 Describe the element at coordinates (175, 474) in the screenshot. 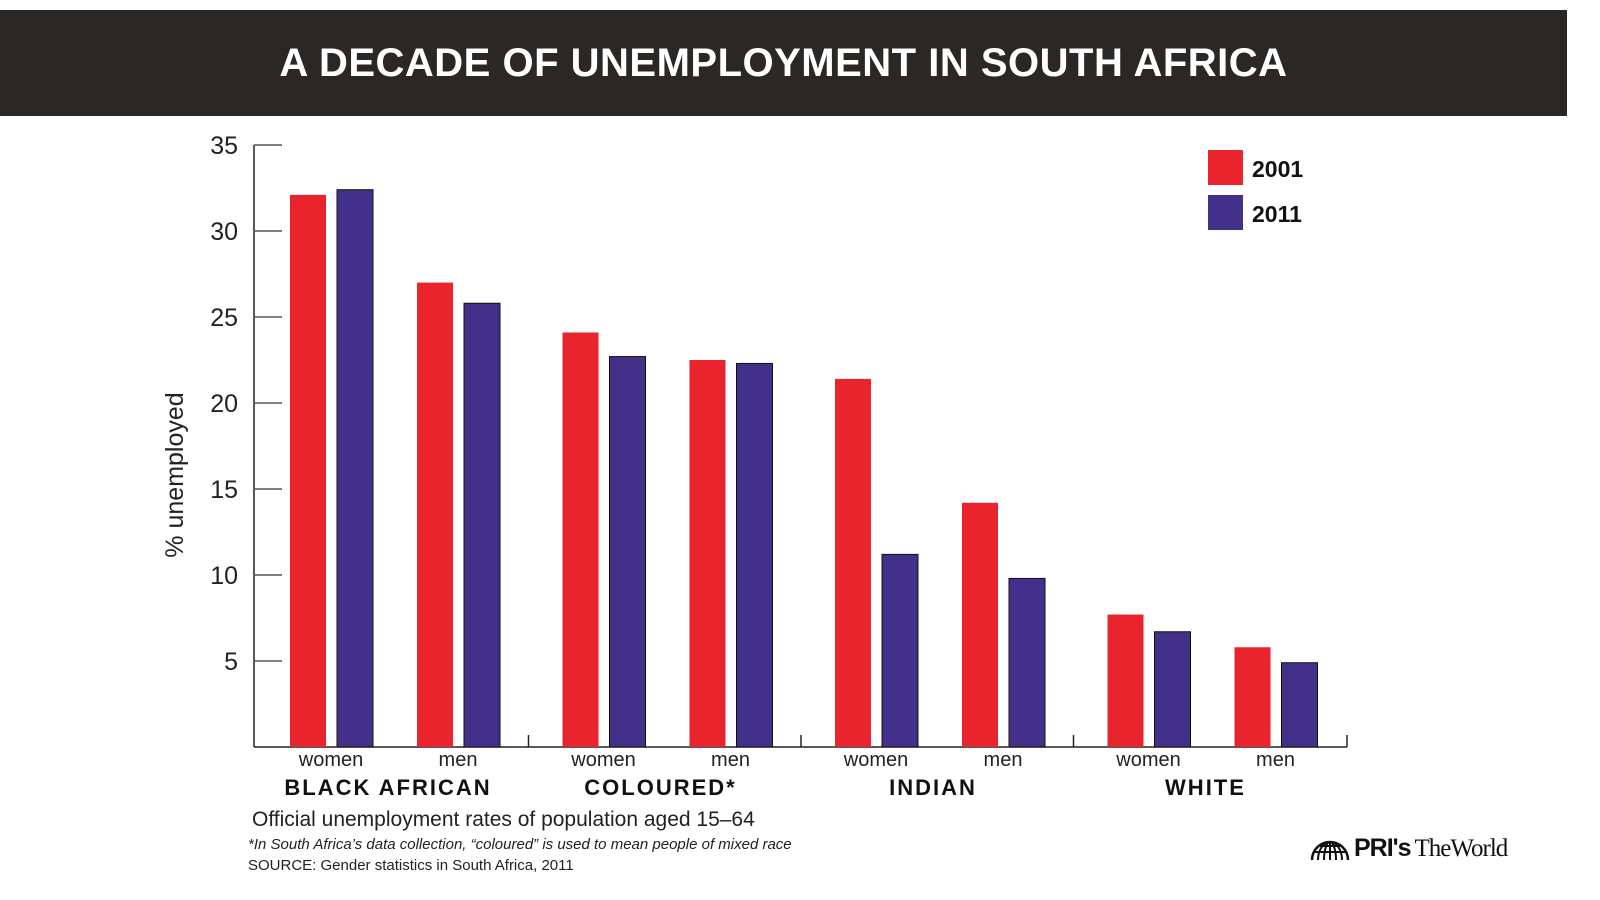

I see `y-axis-label: % unemployed` at that location.